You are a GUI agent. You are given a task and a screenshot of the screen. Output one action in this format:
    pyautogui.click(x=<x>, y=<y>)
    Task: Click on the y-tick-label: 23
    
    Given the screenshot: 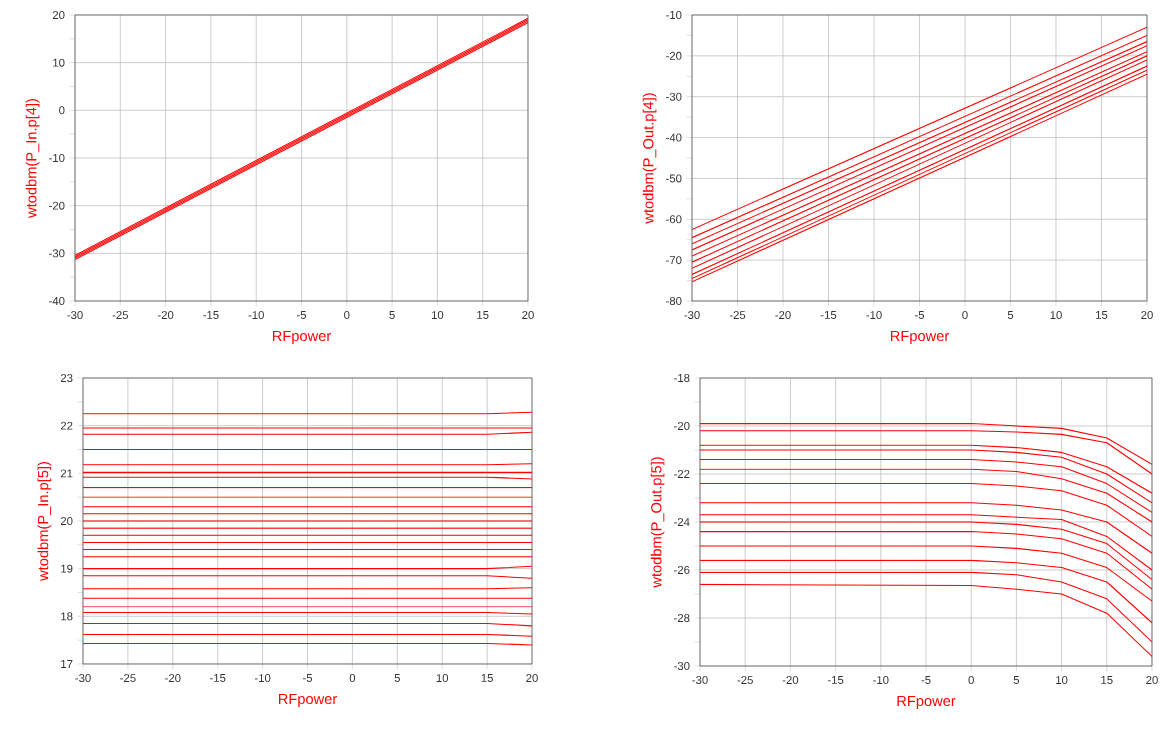 What is the action you would take?
    pyautogui.click(x=66, y=377)
    